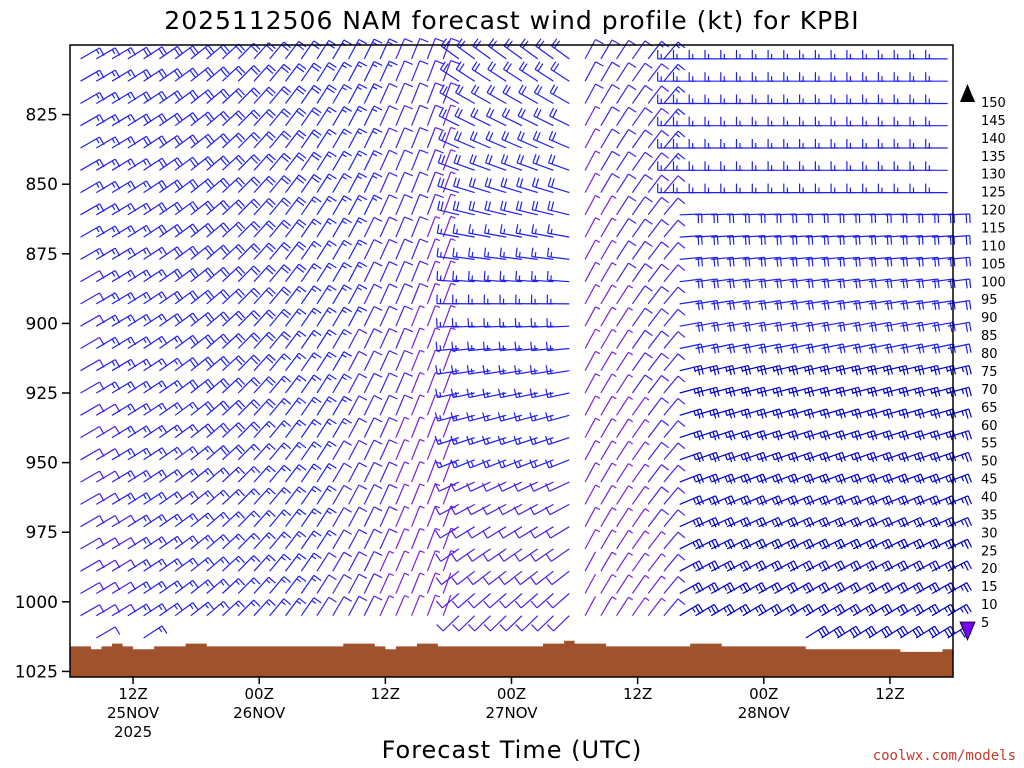  Describe the element at coordinates (993, 139) in the screenshot. I see `colorbar-tick-label: 140` at that location.